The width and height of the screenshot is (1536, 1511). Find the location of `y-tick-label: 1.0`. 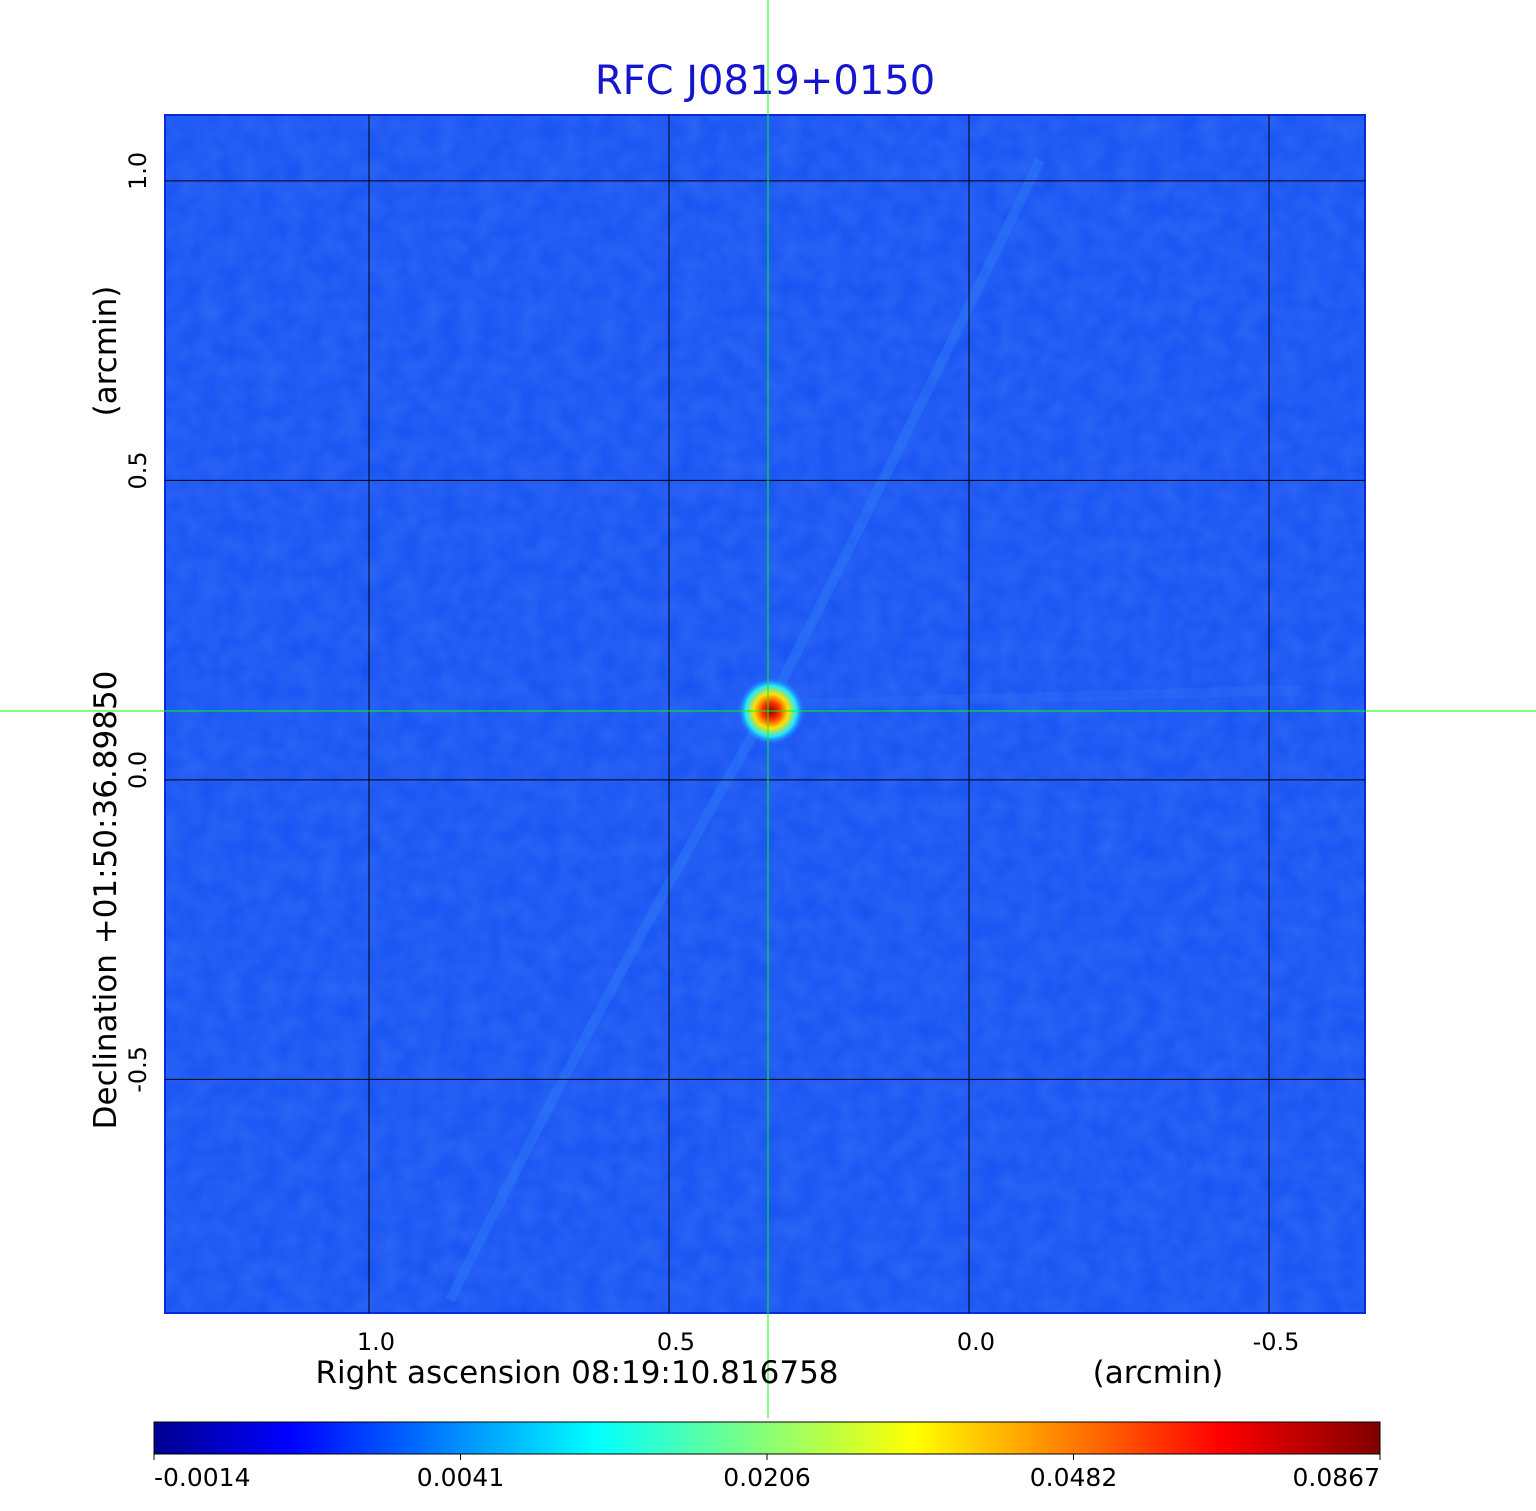

y-tick-label: 1.0 is located at coordinates (138, 171).